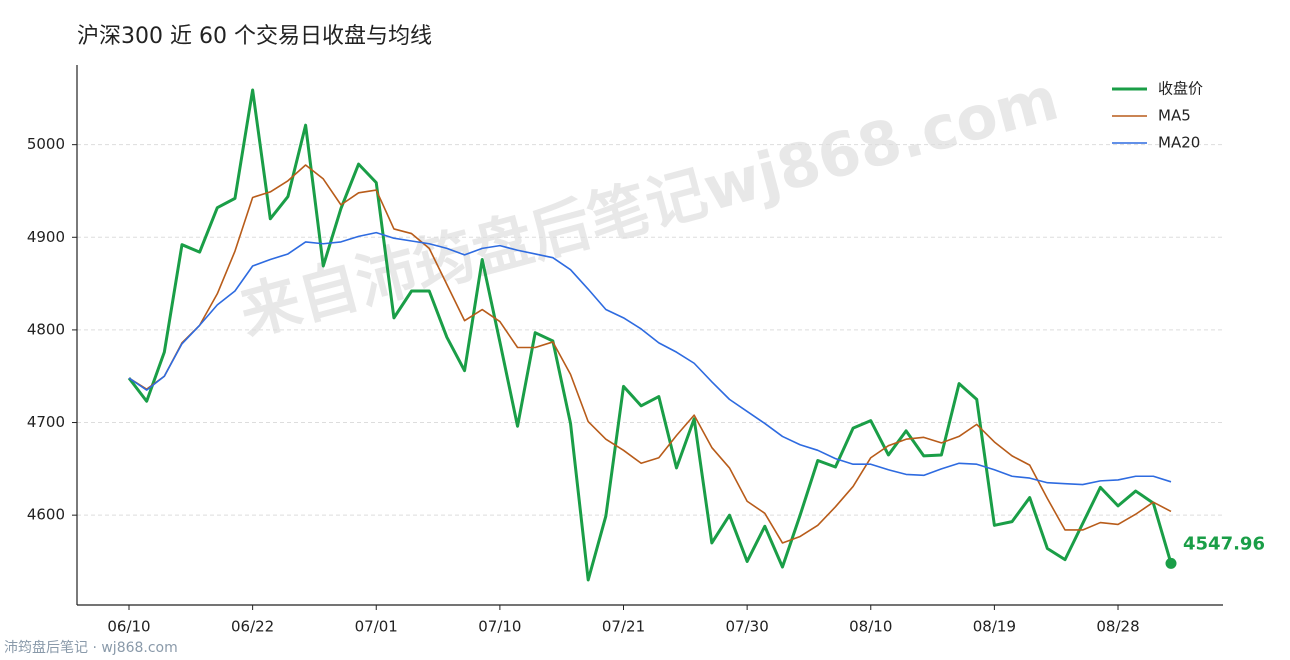  I want to click on chart-title: 沪深300 近 60 个交易日收盘与均线, so click(254, 36).